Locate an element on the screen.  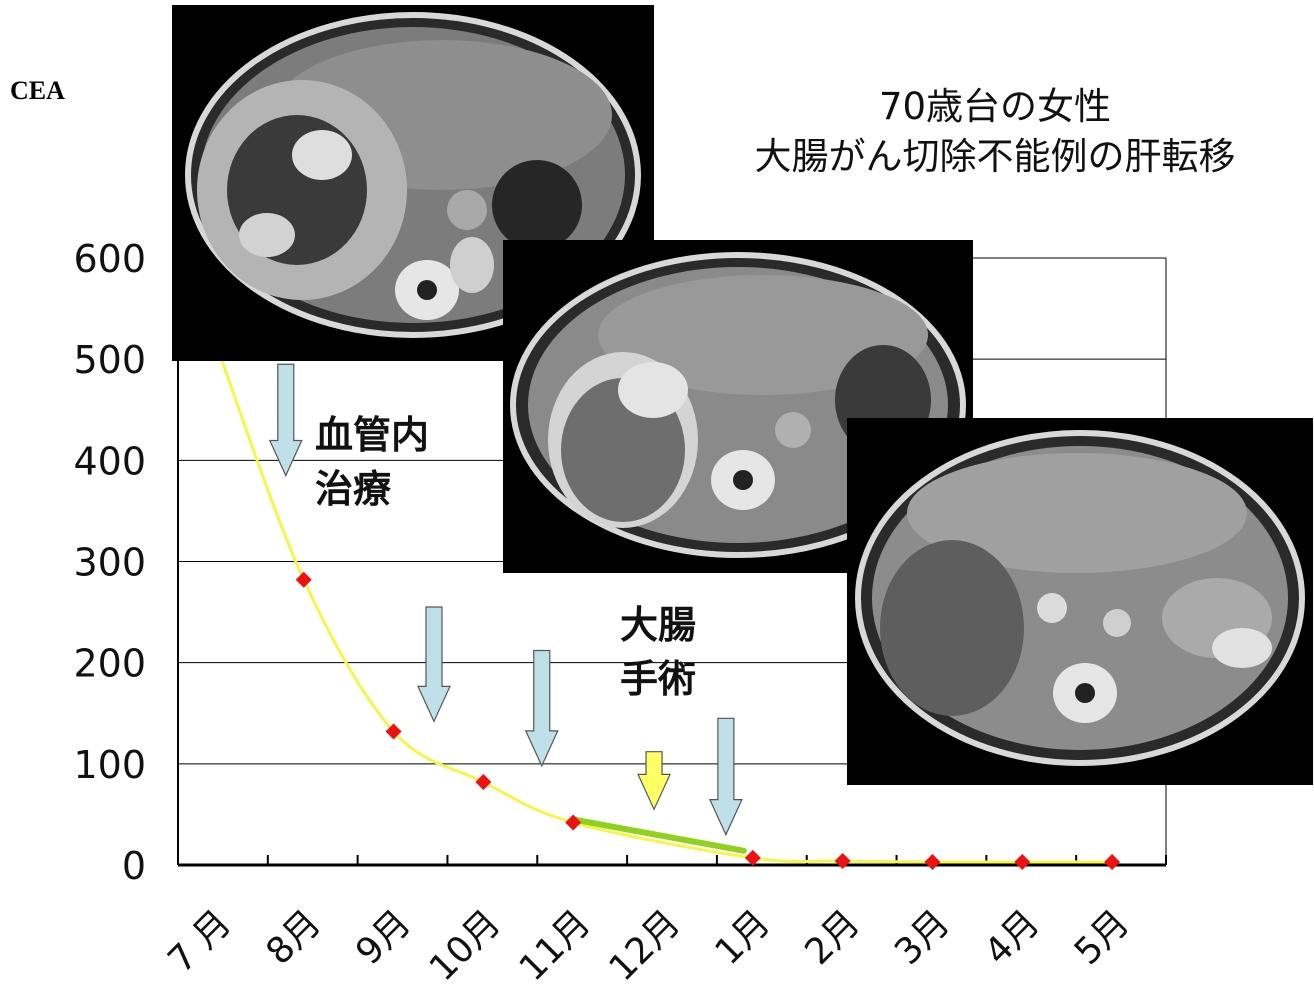
y-tick-label: 300 is located at coordinates (109, 563).